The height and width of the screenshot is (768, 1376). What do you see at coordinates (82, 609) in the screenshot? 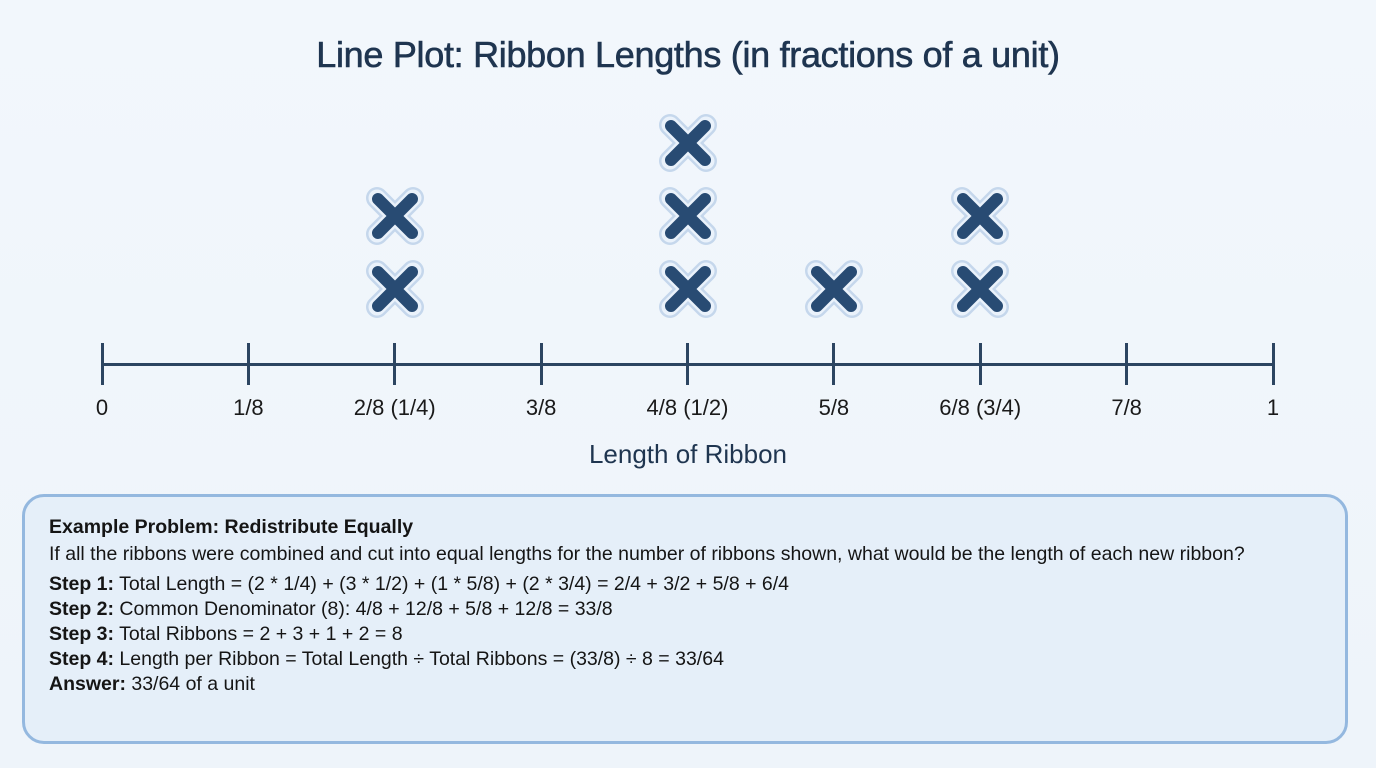
I see `step-2-label: Step 2:` at bounding box center [82, 609].